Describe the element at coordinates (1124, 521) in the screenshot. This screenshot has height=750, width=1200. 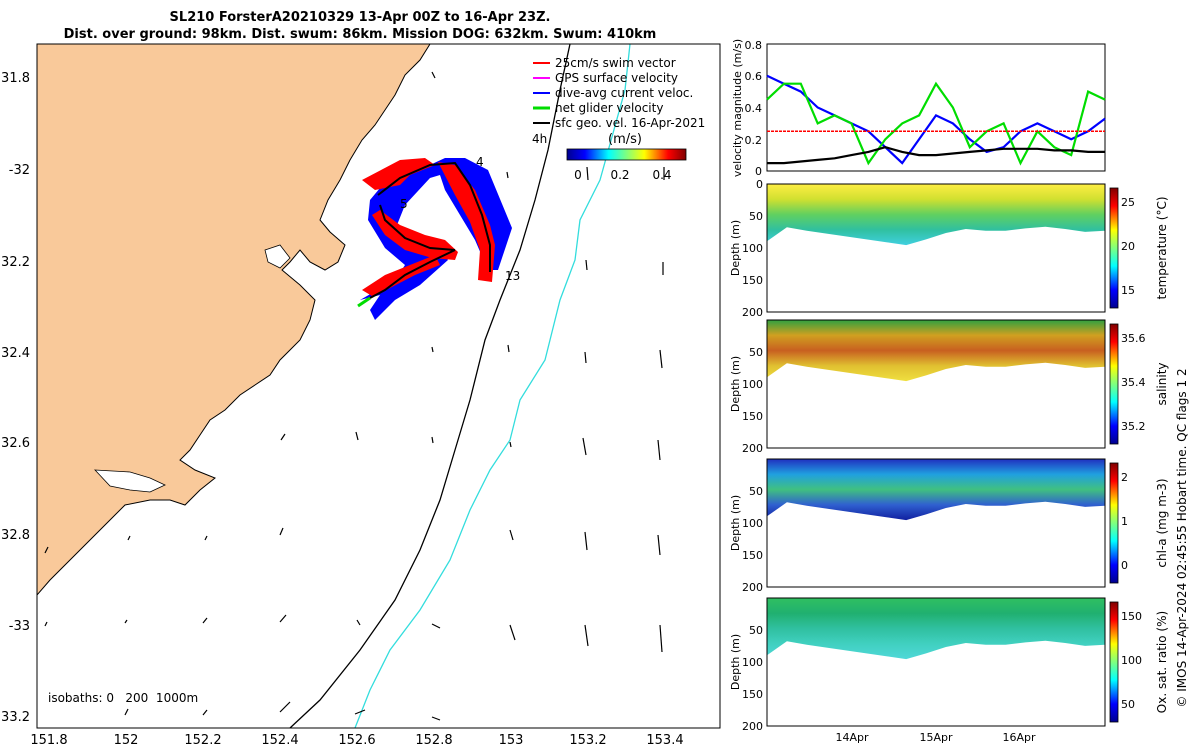
I see `colorbar-tick: 1` at that location.